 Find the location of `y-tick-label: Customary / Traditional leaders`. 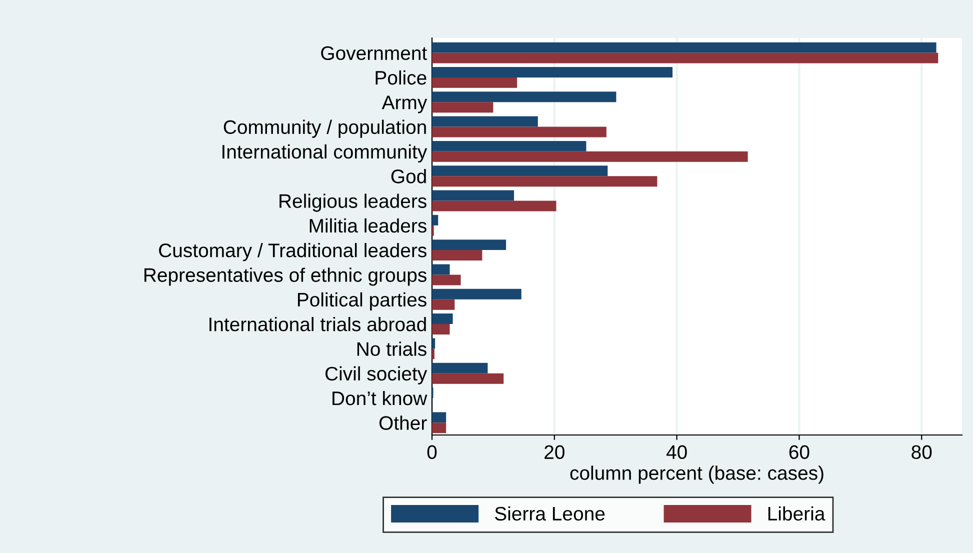

y-tick-label: Customary / Traditional leaders is located at coordinates (292, 252).